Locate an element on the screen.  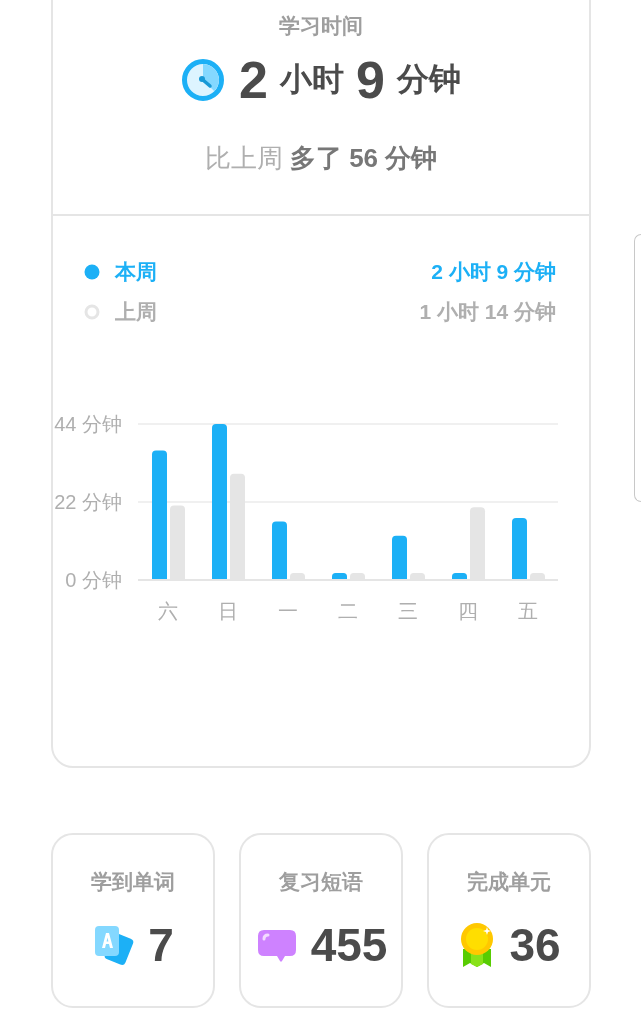
data-label: 7 is located at coordinates (161, 945).